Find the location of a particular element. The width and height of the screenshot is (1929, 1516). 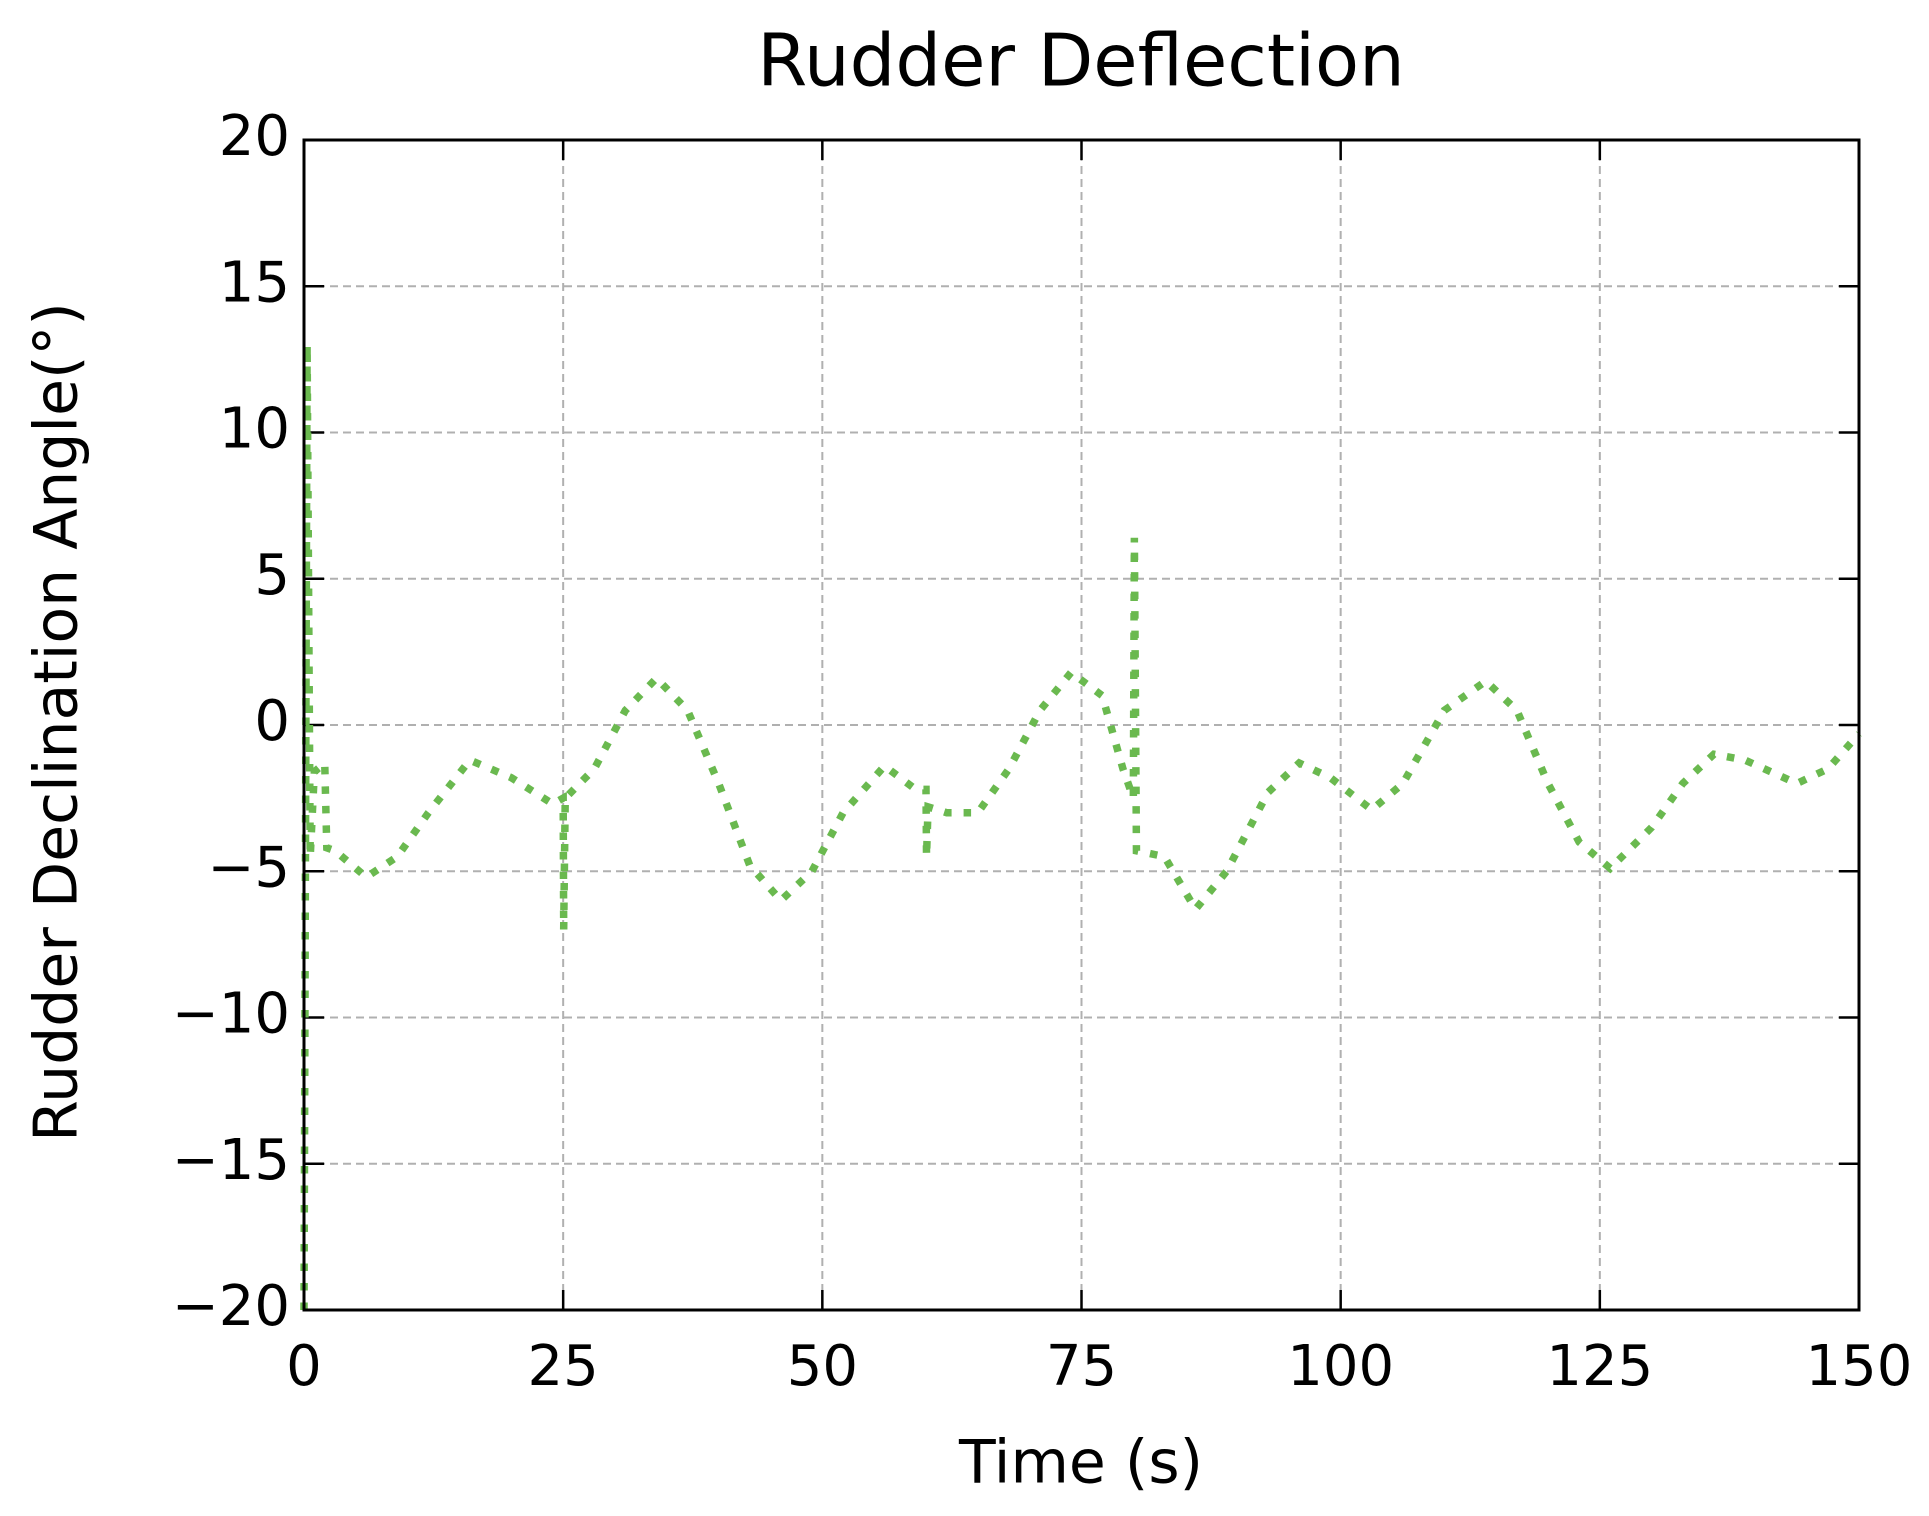

x-tick-label: 0 is located at coordinates (304, 1366).